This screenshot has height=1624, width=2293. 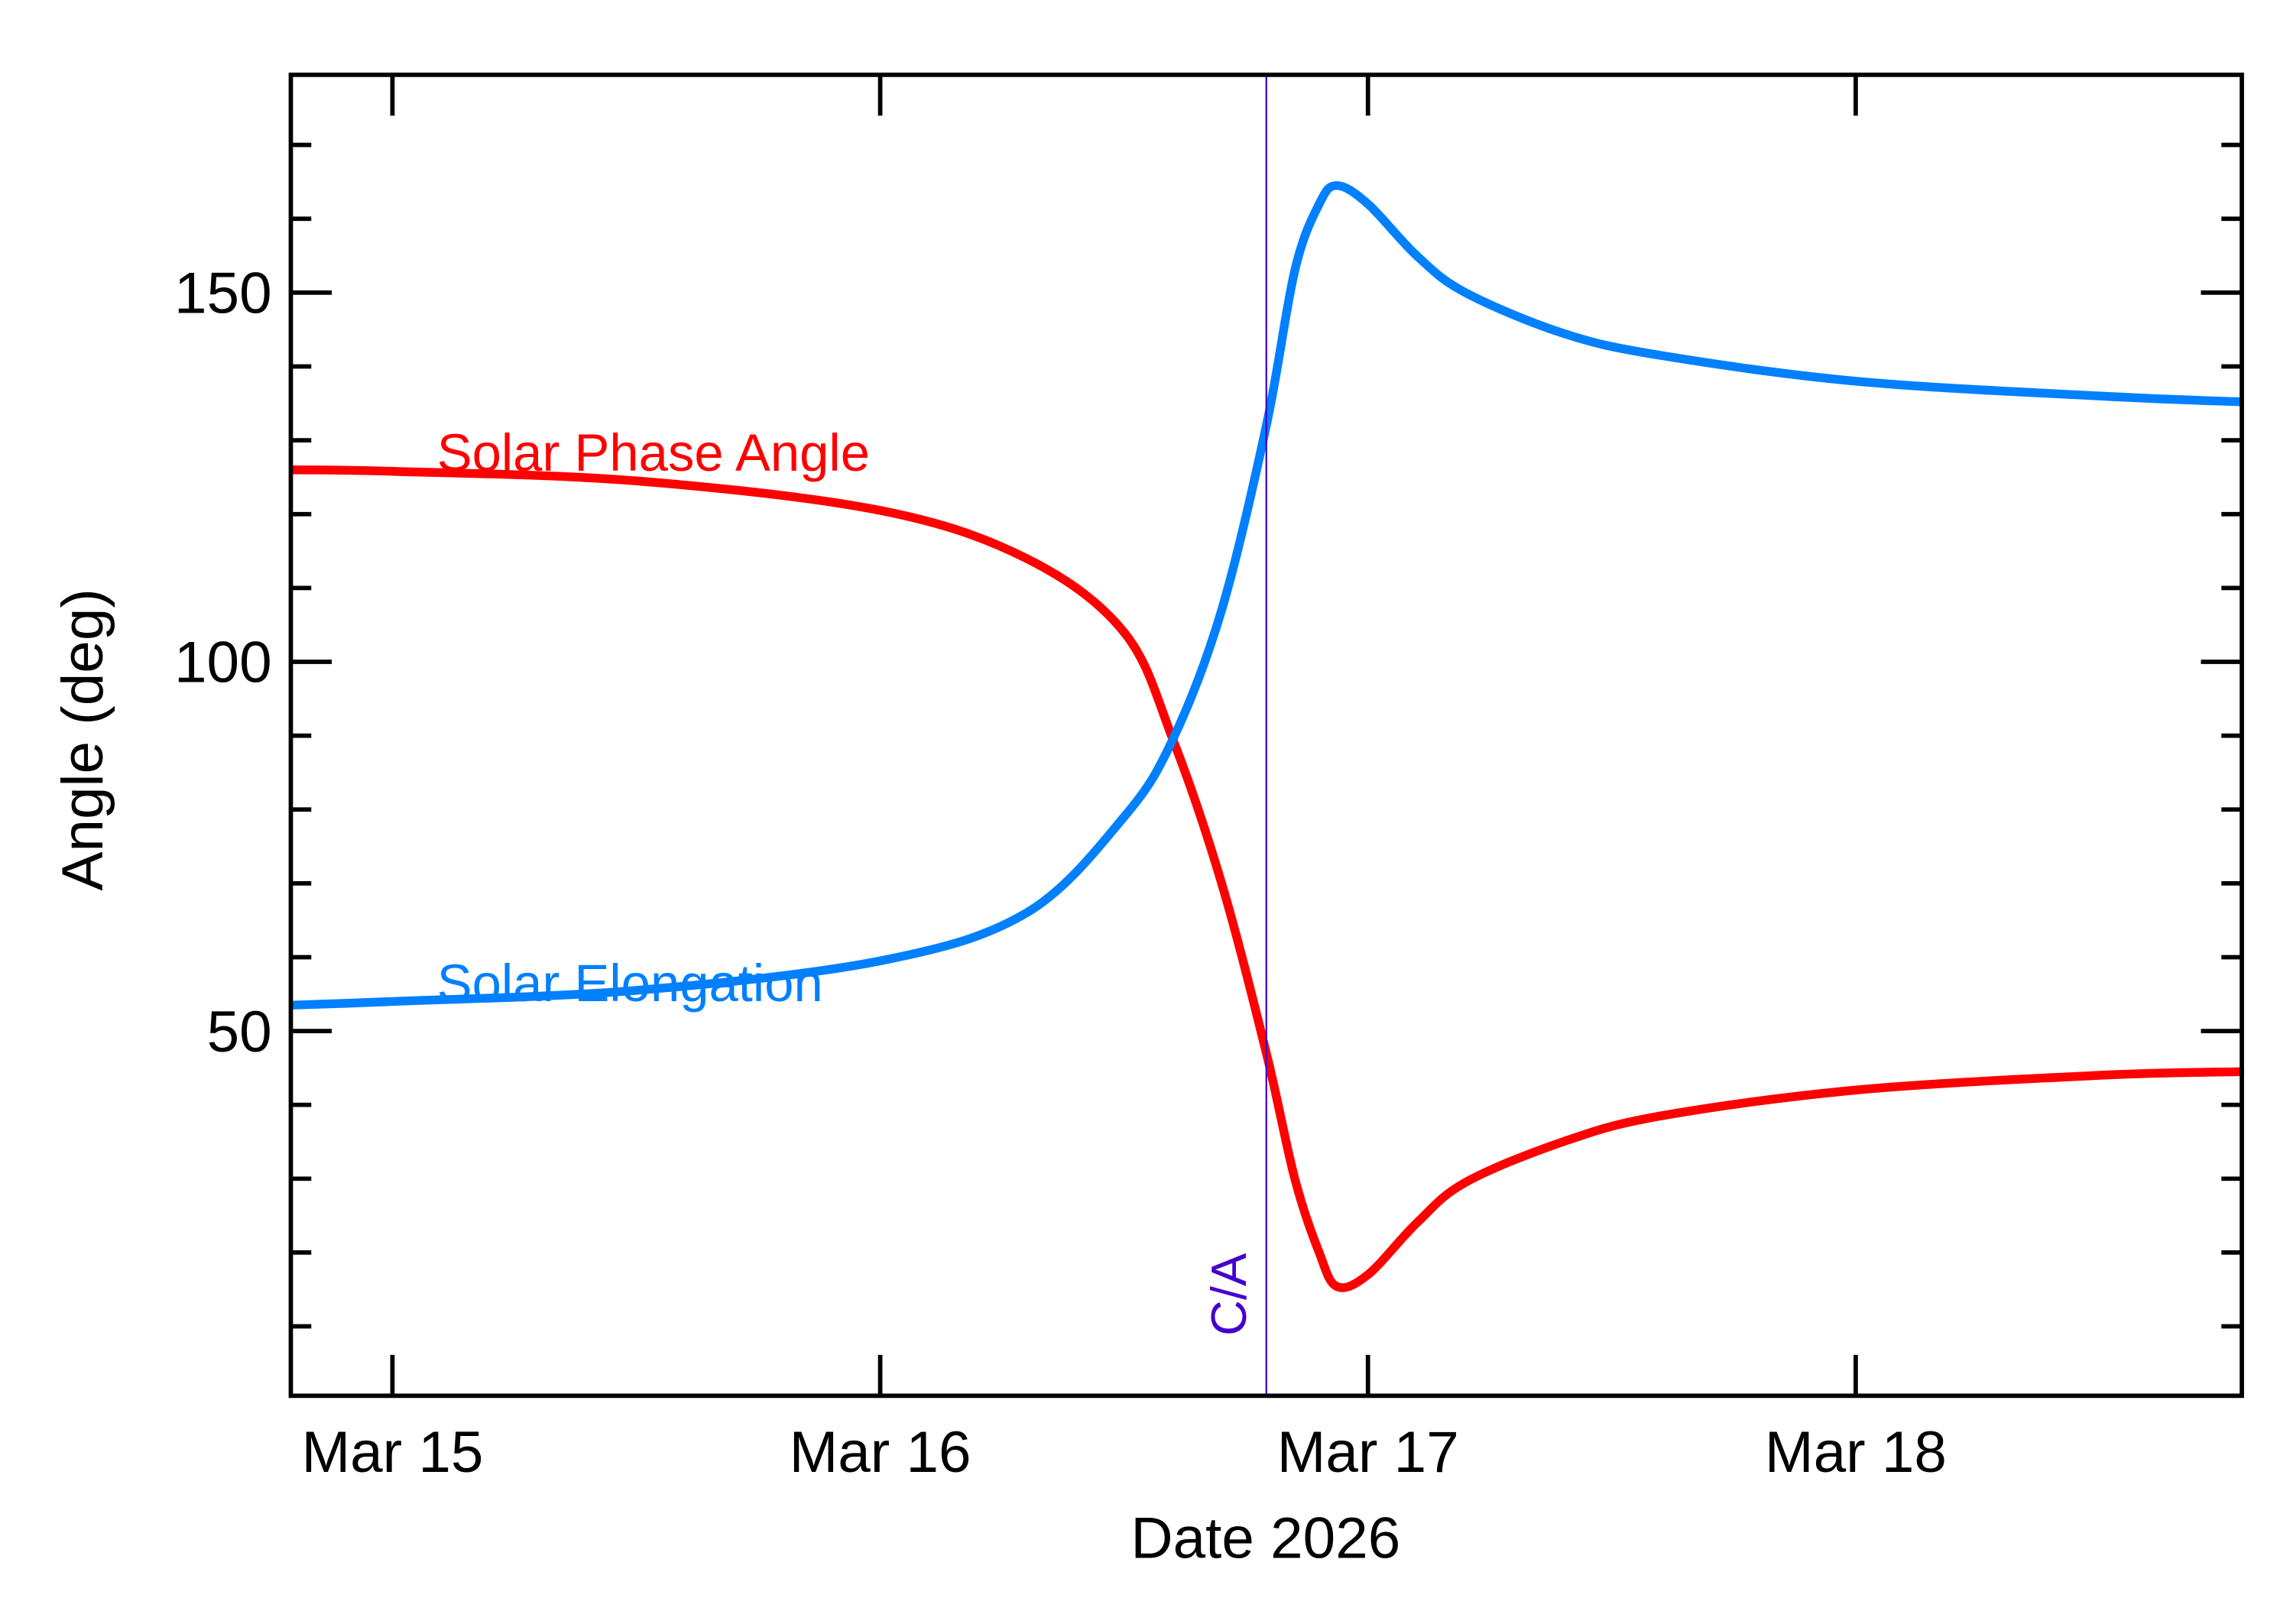 I want to click on y-tick-labels: 50 100 150, so click(x=223, y=663).